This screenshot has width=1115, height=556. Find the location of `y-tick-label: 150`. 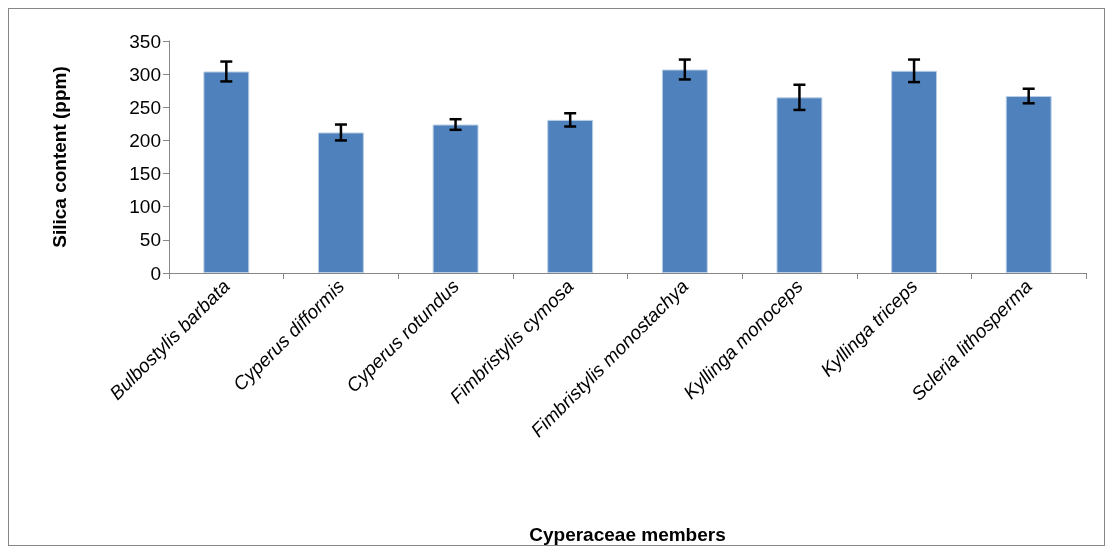

y-tick-label: 150 is located at coordinates (145, 174).